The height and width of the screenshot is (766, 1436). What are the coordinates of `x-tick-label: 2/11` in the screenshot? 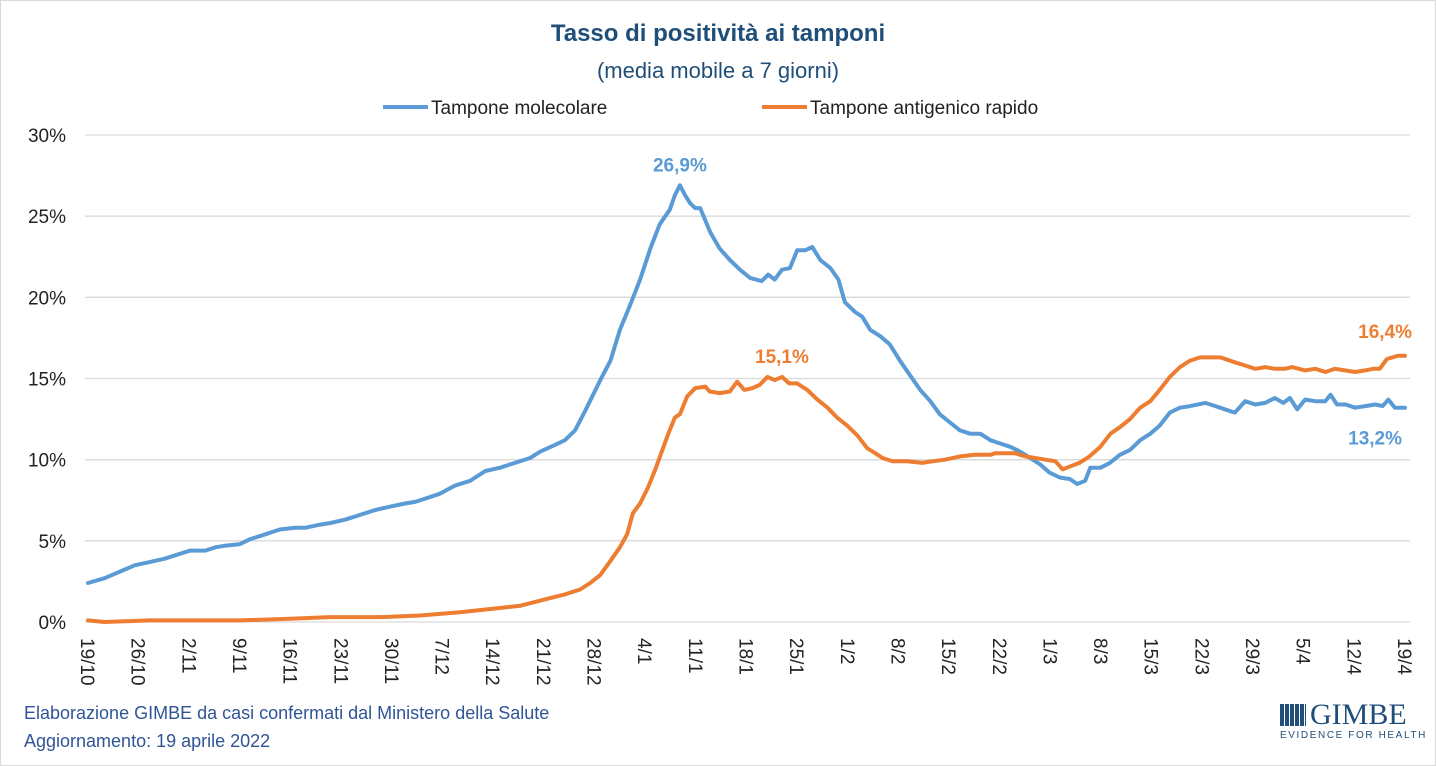 It's located at (187, 656).